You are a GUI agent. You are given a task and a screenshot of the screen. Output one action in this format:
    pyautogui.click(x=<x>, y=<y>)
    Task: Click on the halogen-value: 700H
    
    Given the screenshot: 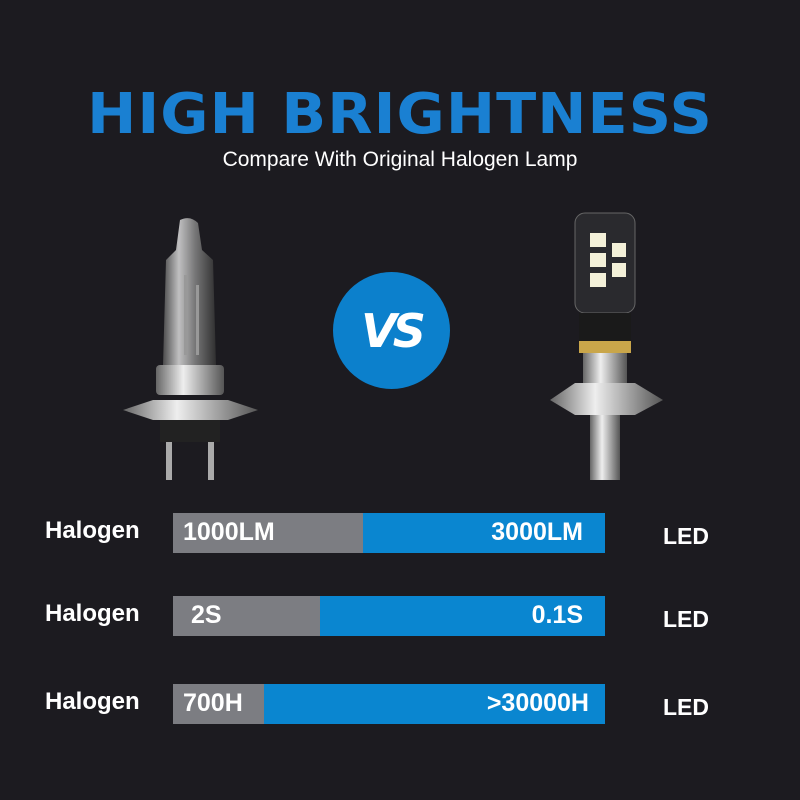 What is the action you would take?
    pyautogui.click(x=213, y=703)
    